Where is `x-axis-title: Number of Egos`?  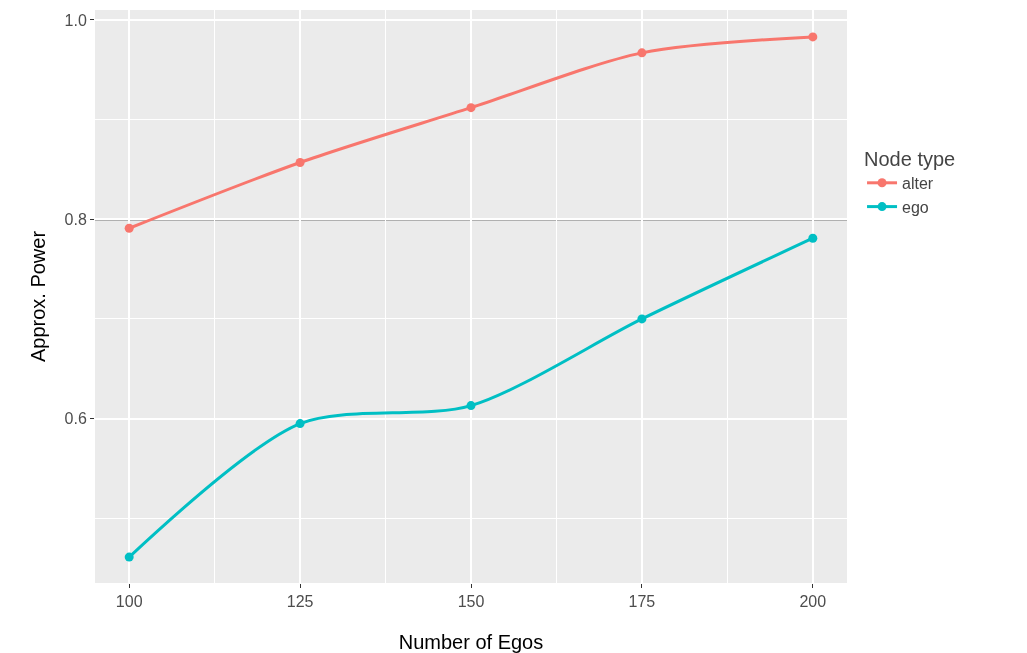 x-axis-title: Number of Egos is located at coordinates (471, 642).